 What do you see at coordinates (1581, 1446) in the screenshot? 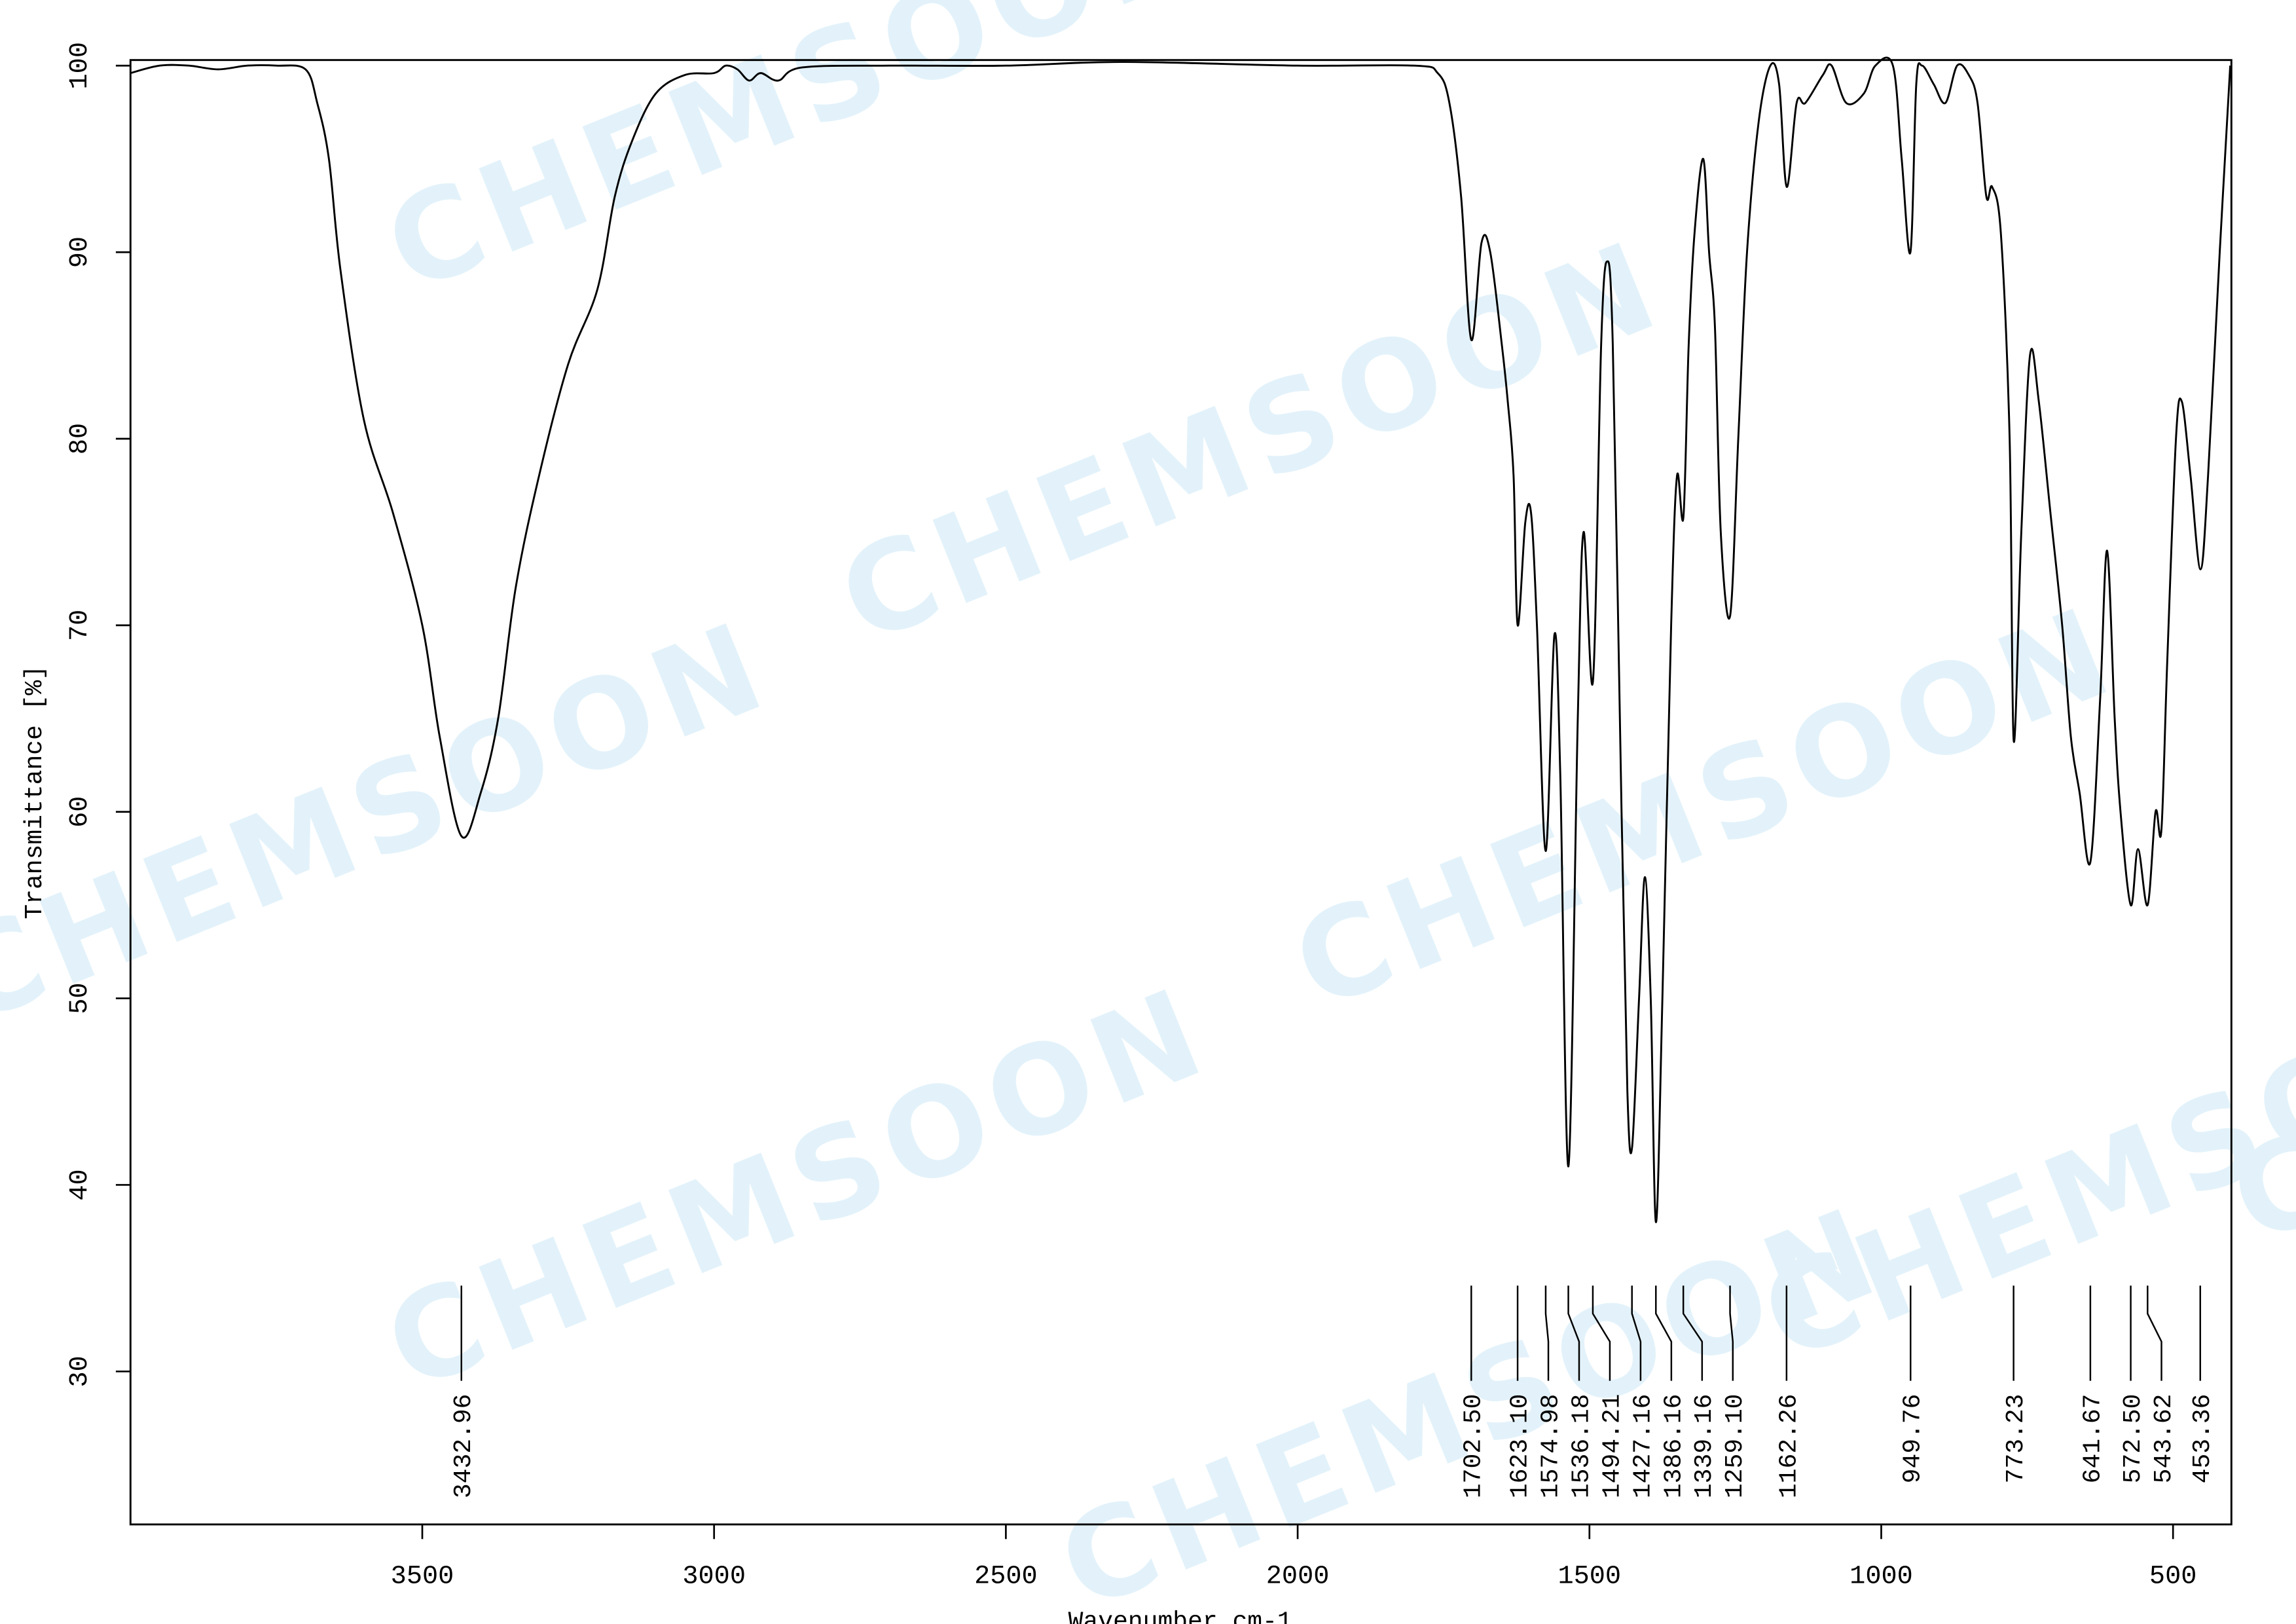
I see `peak-label: 1536.18` at bounding box center [1581, 1446].